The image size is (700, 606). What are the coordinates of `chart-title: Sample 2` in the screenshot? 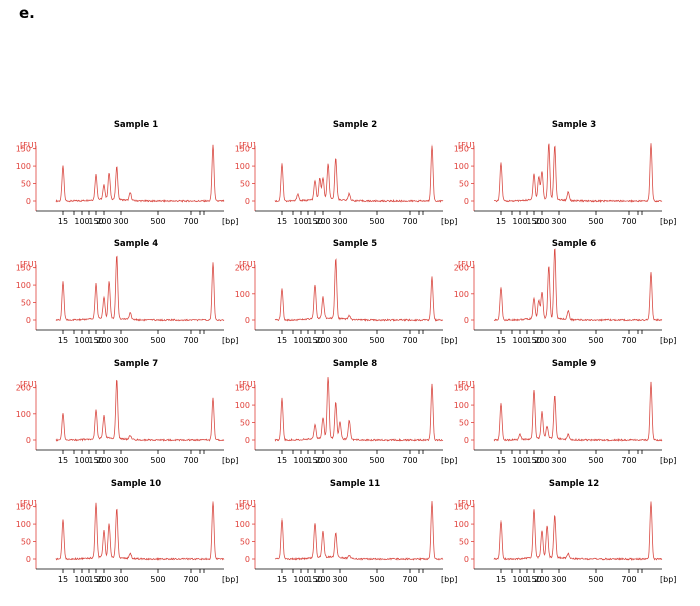 It's located at (355, 125).